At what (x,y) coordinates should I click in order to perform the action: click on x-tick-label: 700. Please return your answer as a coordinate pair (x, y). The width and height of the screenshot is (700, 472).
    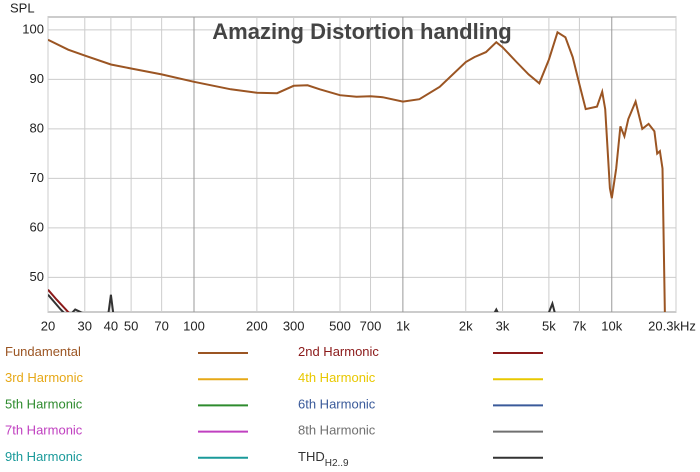
    Looking at the image, I should click on (371, 325).